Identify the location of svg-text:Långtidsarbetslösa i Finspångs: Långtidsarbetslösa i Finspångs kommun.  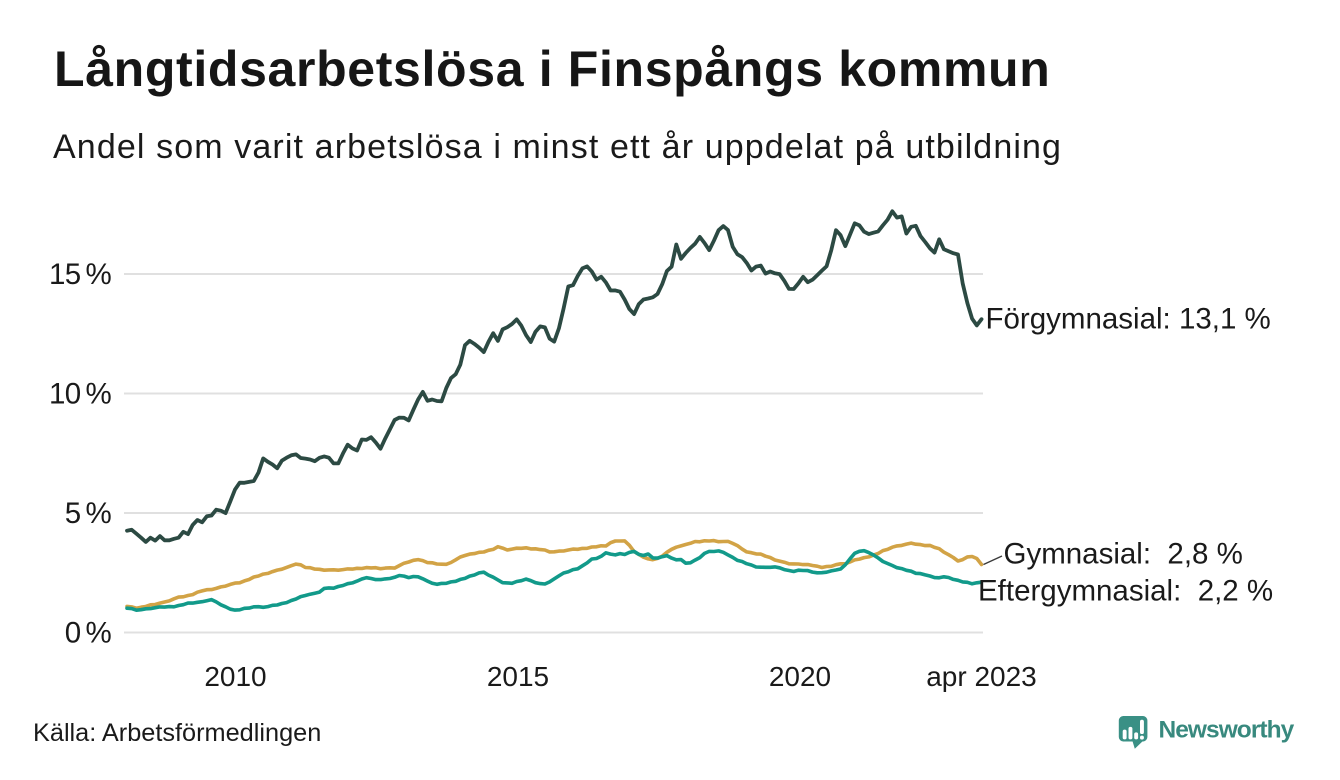
(552, 69).